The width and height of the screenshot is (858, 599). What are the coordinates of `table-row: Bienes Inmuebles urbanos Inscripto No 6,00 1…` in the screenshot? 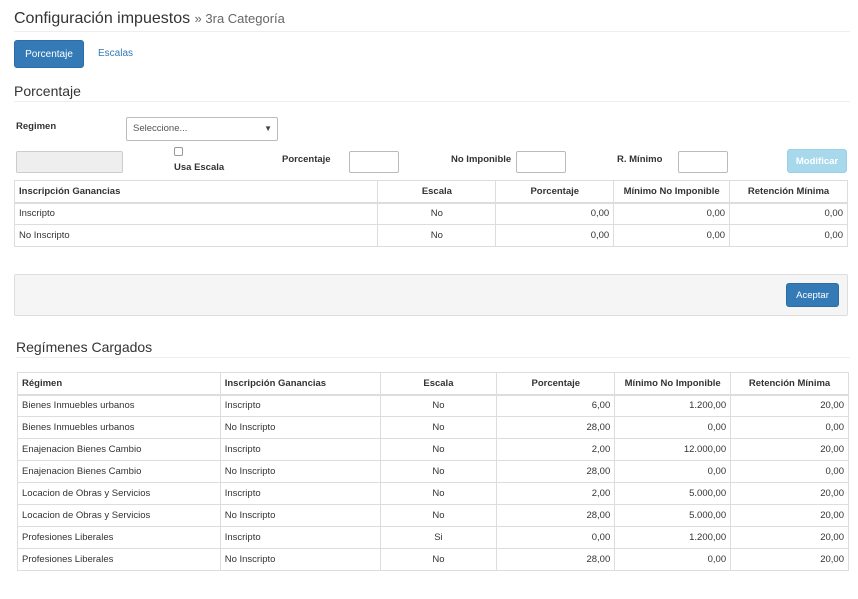 It's located at (433, 405).